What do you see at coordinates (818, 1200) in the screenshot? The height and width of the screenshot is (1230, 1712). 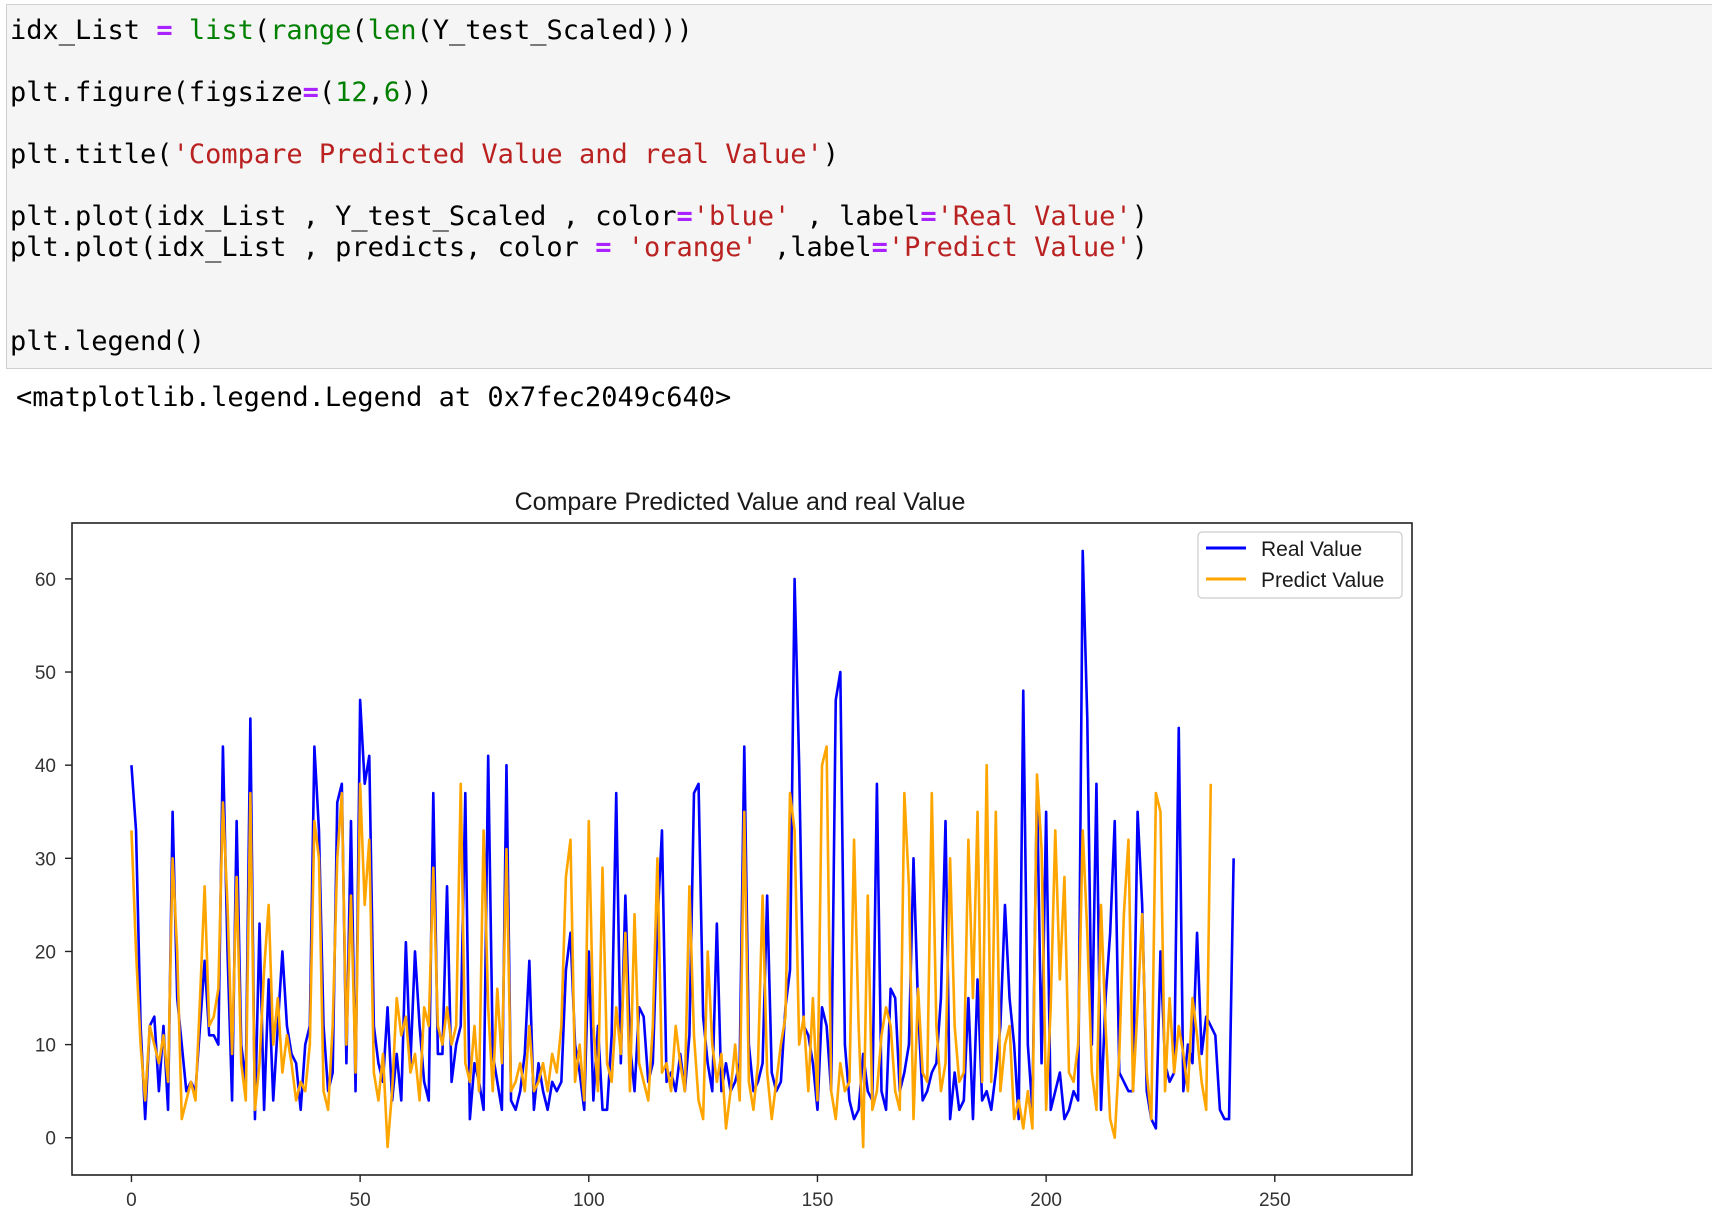 I see `x-tick-label: 150` at bounding box center [818, 1200].